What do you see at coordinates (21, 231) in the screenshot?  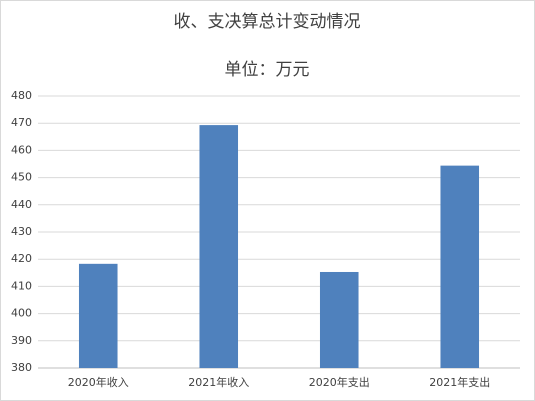 I see `y-tick-label: 430` at bounding box center [21, 231].